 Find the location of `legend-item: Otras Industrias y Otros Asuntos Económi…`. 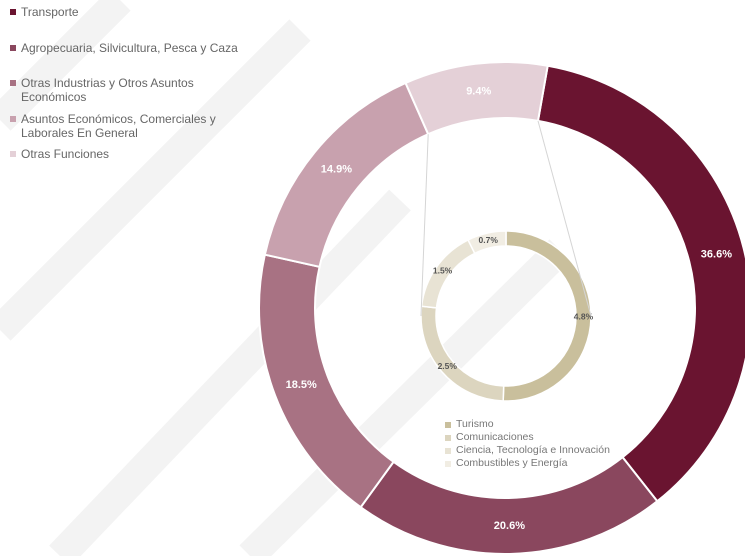

legend-item: Otras Industrias y Otros Asuntos Económi… is located at coordinates (130, 94).